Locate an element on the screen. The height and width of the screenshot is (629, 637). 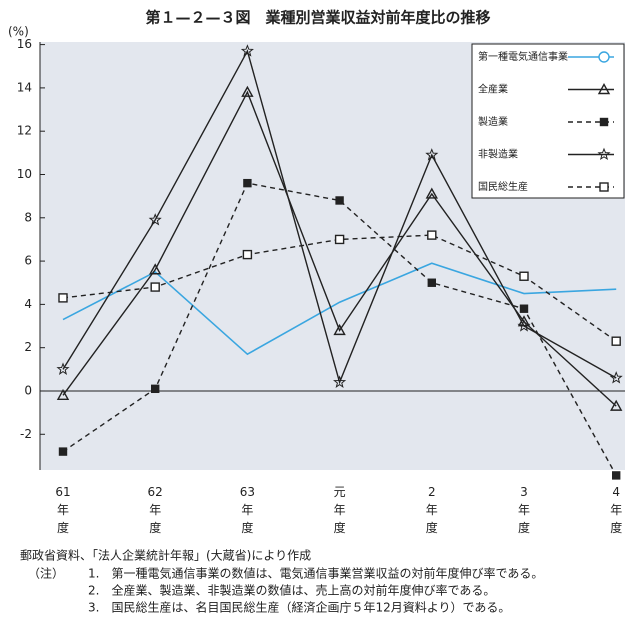
x-tick-label: 3 年度 is located at coordinates (524, 510).